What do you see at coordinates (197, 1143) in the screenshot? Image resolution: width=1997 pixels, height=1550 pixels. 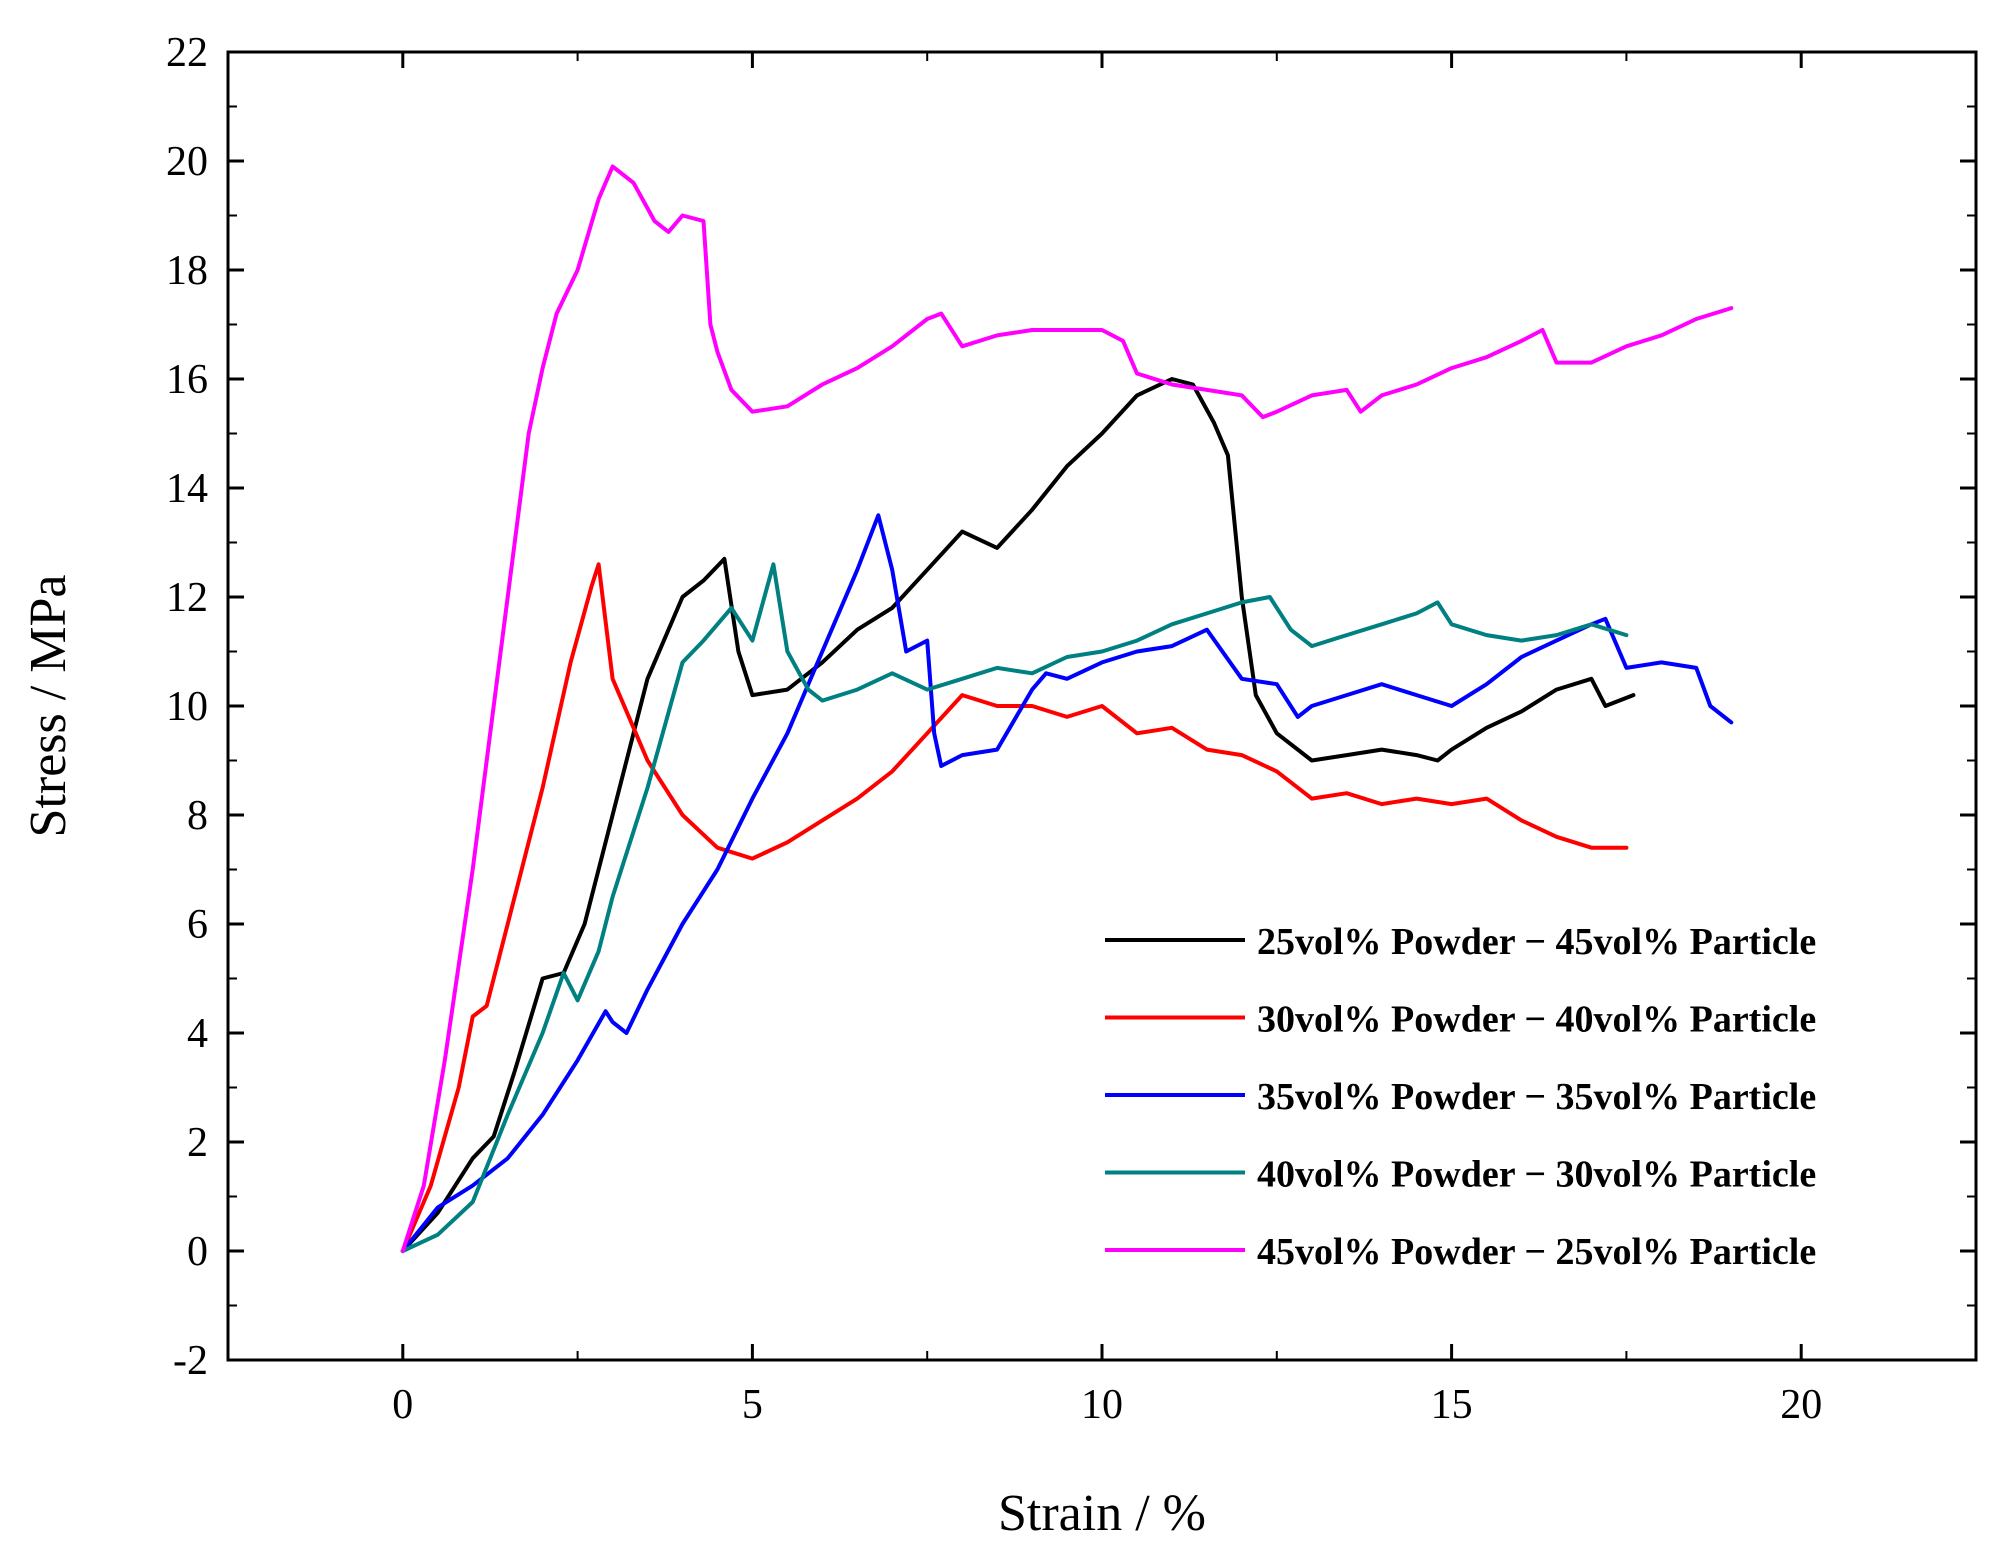 I see `y-tick-label: 2` at bounding box center [197, 1143].